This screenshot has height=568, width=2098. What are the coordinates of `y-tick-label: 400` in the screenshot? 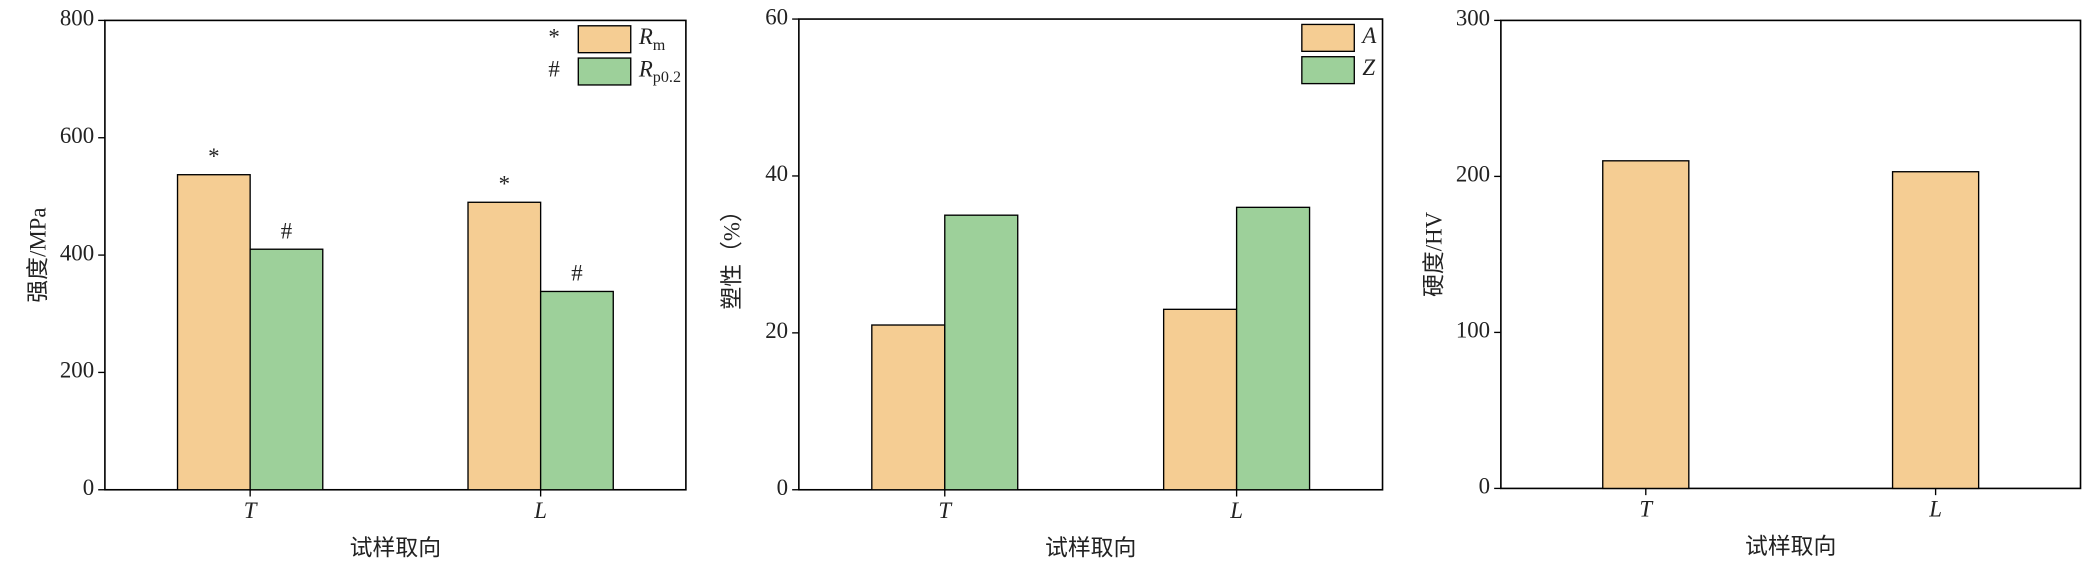 It's located at (77, 252).